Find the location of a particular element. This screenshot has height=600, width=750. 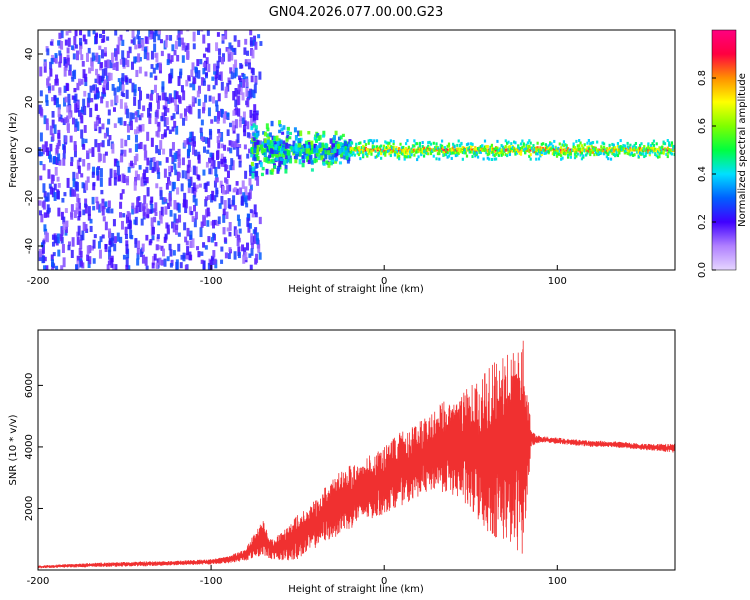

x-tick-label: 100 is located at coordinates (557, 581).